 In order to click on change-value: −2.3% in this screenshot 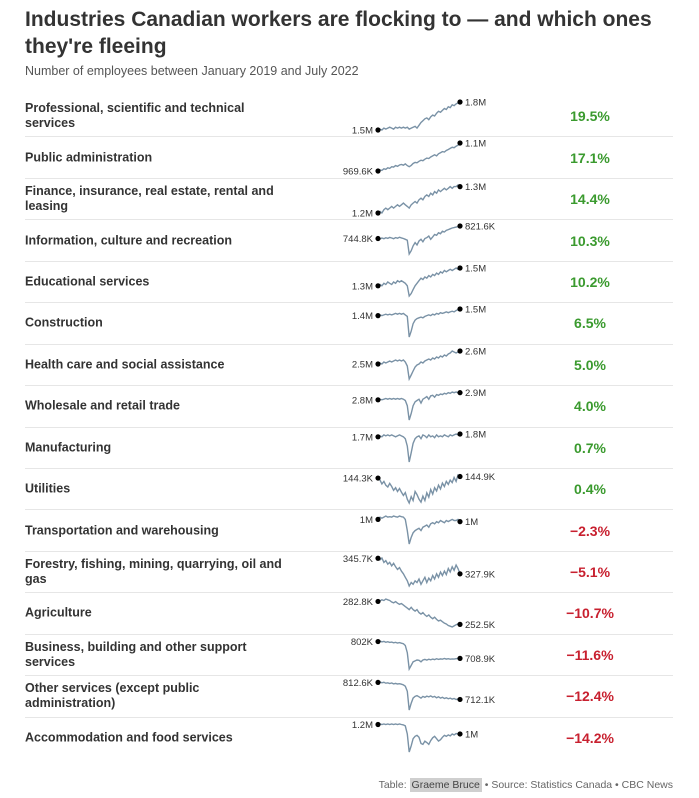, I will do `click(590, 530)`.